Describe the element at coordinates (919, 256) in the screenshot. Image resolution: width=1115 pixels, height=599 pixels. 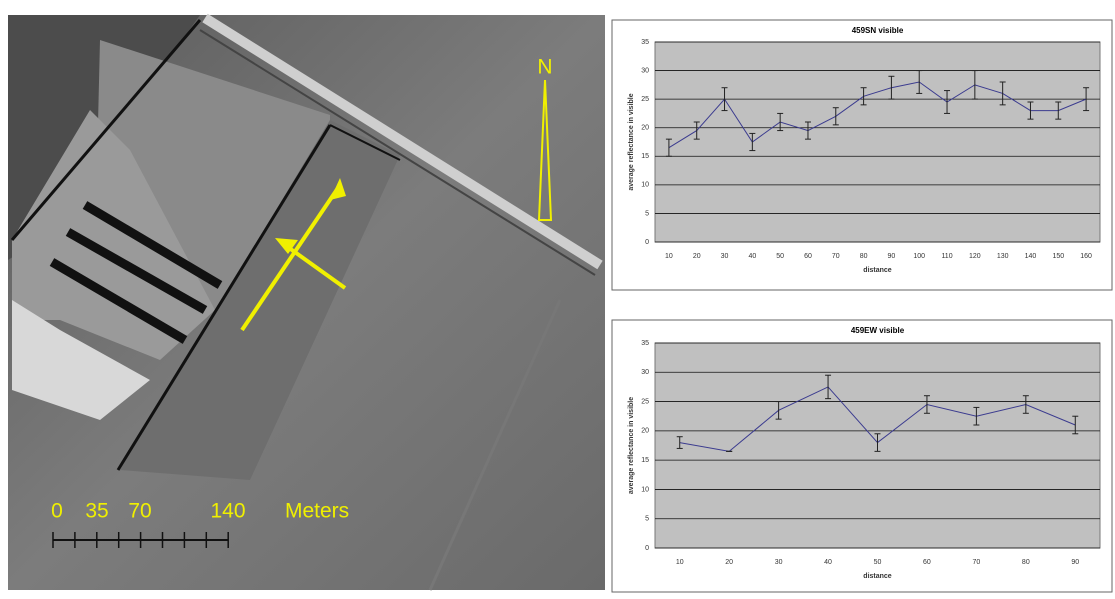
I see `x-tick-label: 100` at that location.